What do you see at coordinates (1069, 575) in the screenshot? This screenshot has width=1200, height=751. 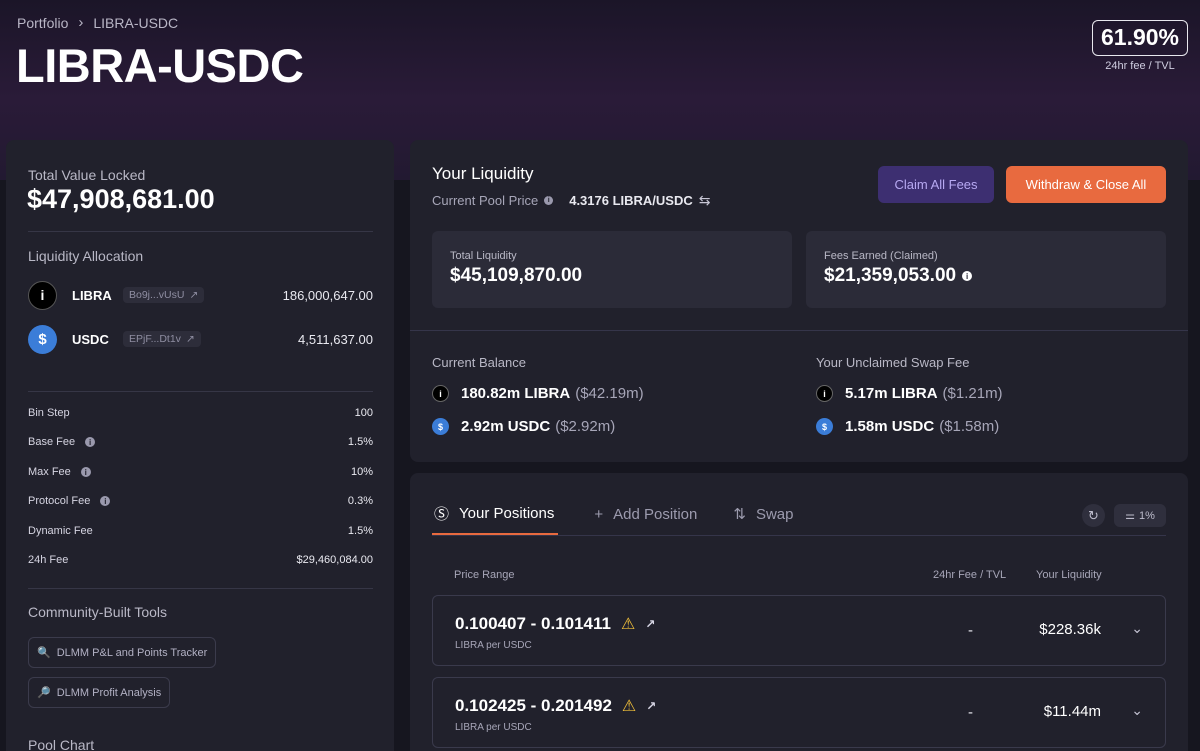 I see `col-header-liquidity: Your Liquidity` at bounding box center [1069, 575].